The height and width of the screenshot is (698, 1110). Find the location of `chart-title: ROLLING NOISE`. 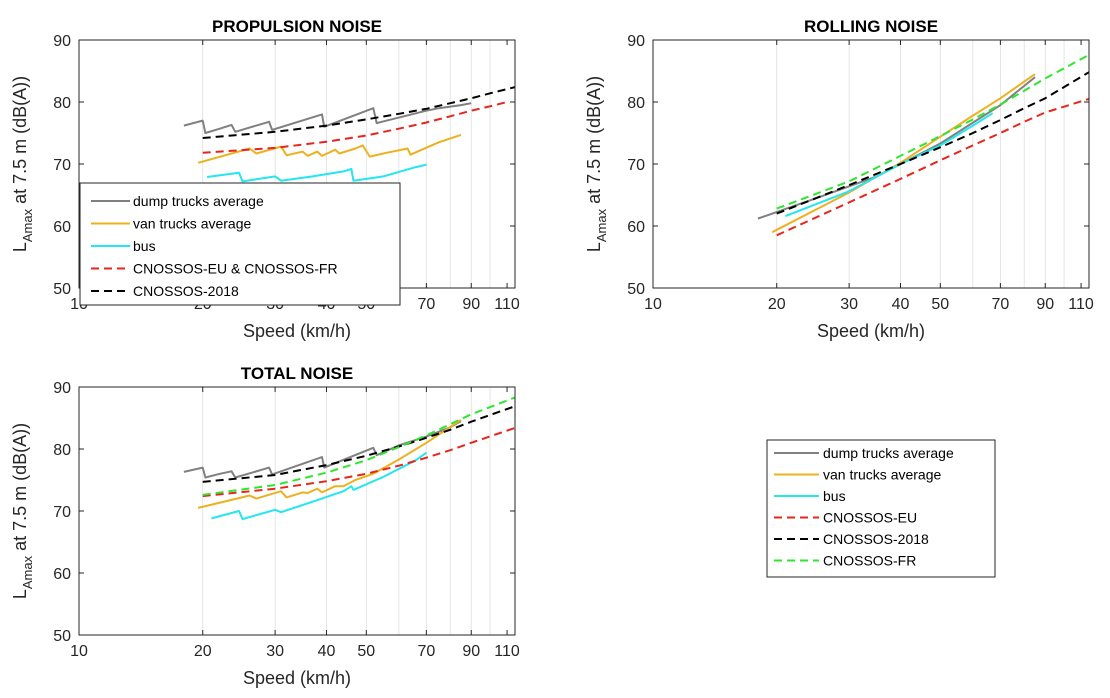

chart-title: ROLLING NOISE is located at coordinates (871, 26).